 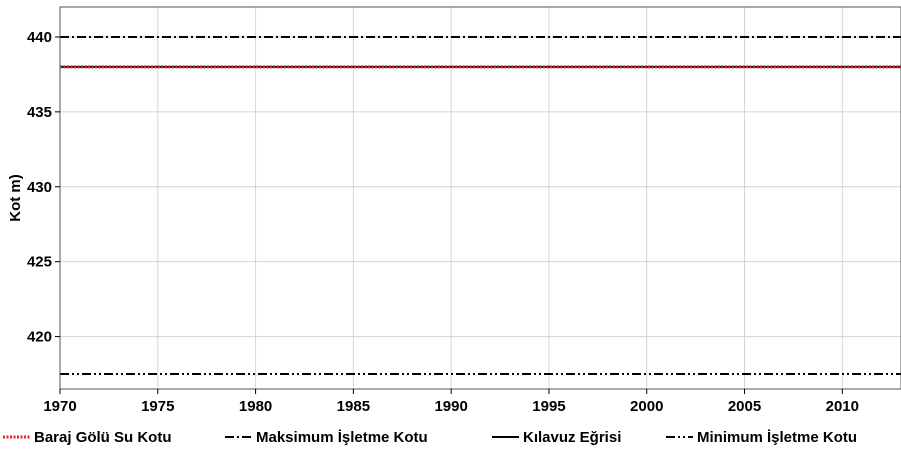 What do you see at coordinates (450, 406) in the screenshot?
I see `x-tick-label: 1990` at bounding box center [450, 406].